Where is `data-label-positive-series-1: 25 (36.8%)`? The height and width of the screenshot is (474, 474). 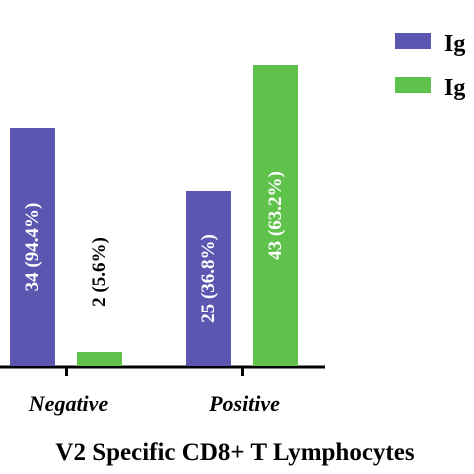
data-label-positive-series-1: 25 (36.8%) is located at coordinates (208, 278).